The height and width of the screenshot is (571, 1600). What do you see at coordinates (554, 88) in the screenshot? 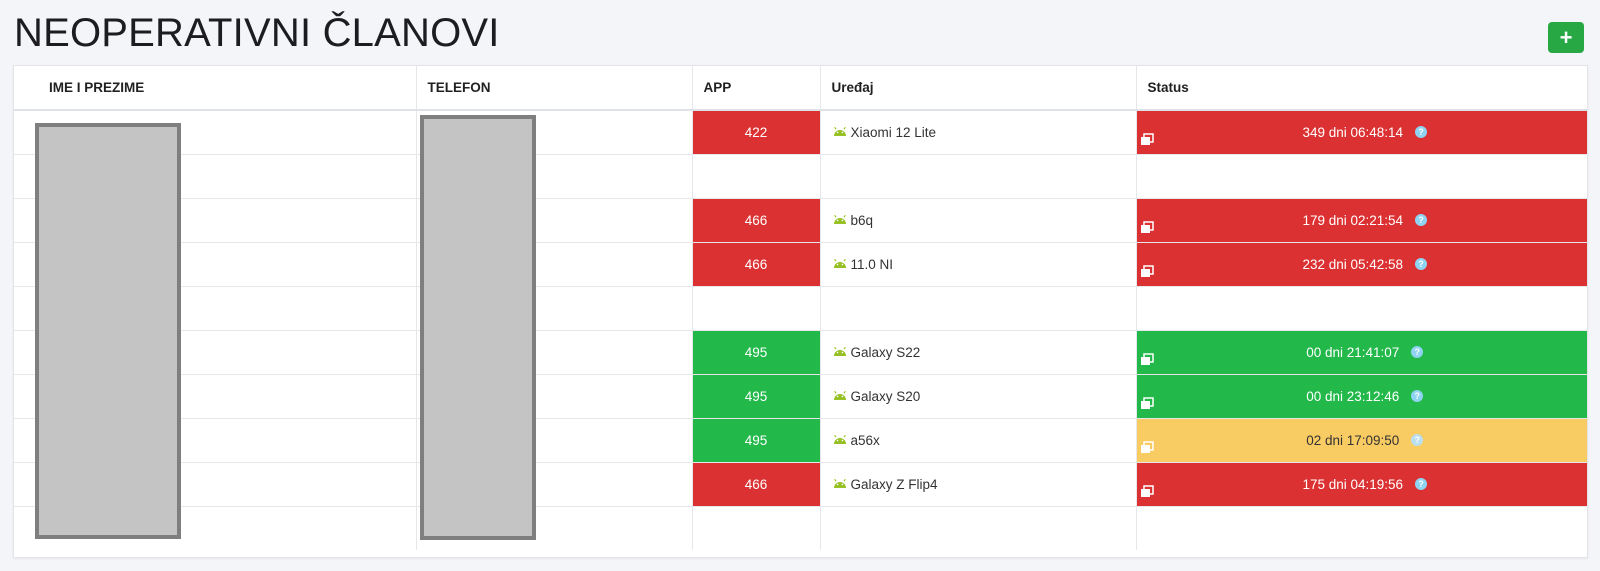
I see `header-phone: TELEFON` at bounding box center [554, 88].